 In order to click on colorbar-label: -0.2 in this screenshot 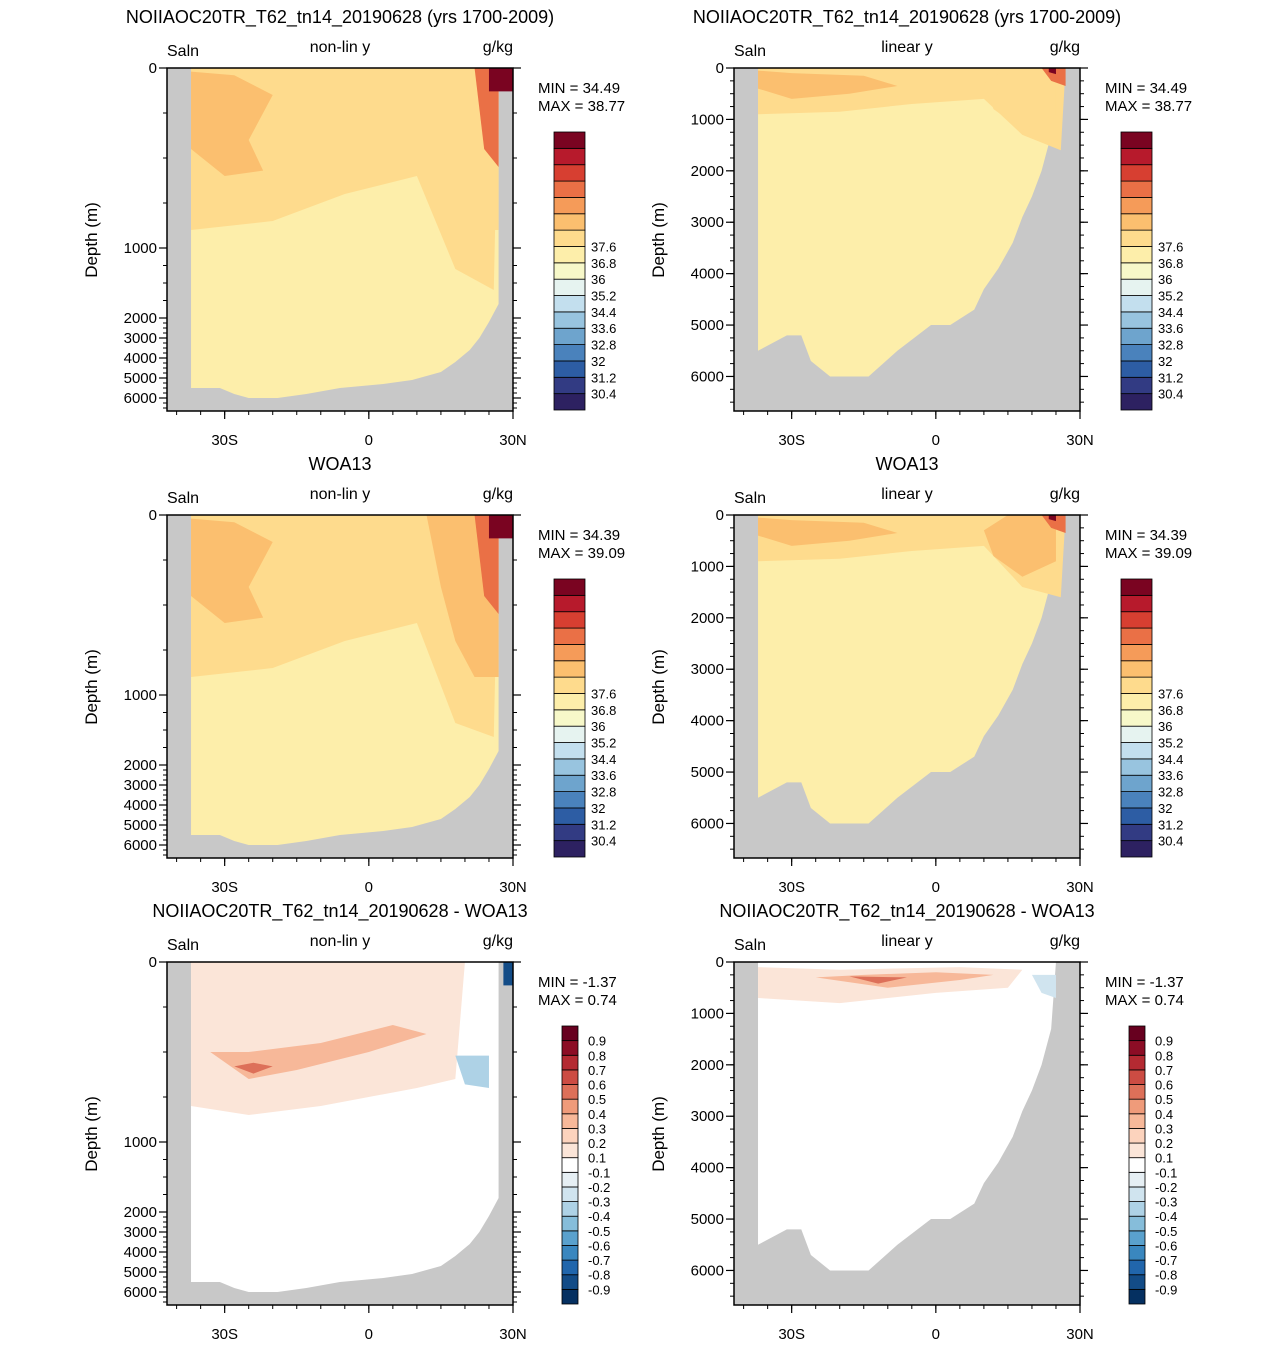, I will do `click(599, 1187)`.